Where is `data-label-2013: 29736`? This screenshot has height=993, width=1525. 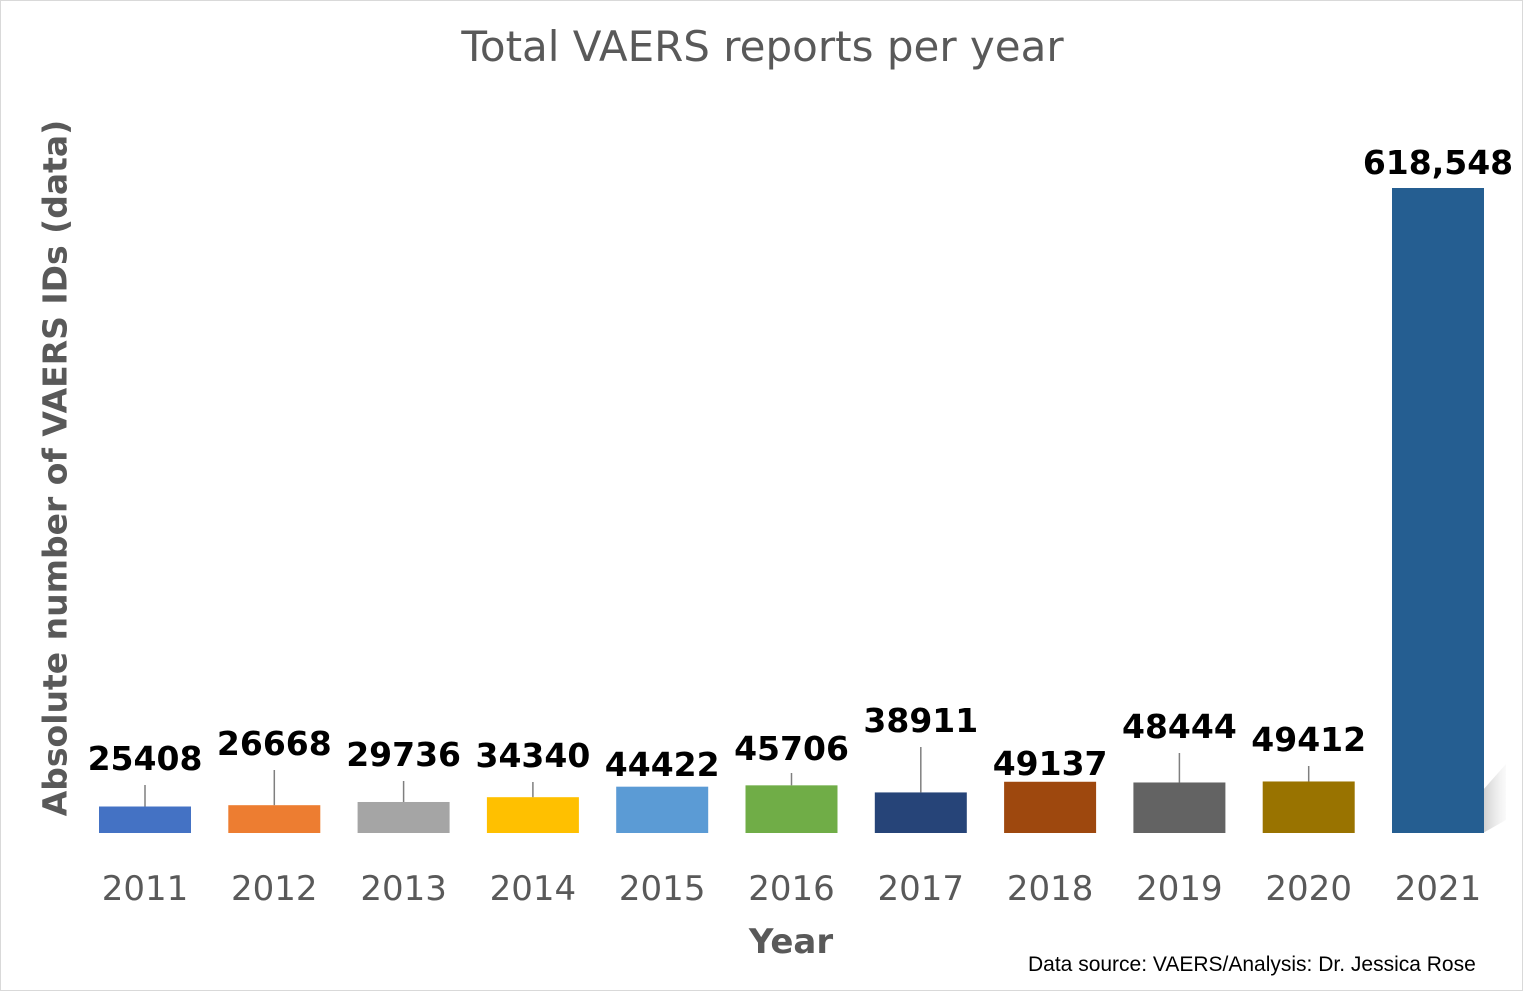
data-label-2013: 29736 is located at coordinates (403, 754).